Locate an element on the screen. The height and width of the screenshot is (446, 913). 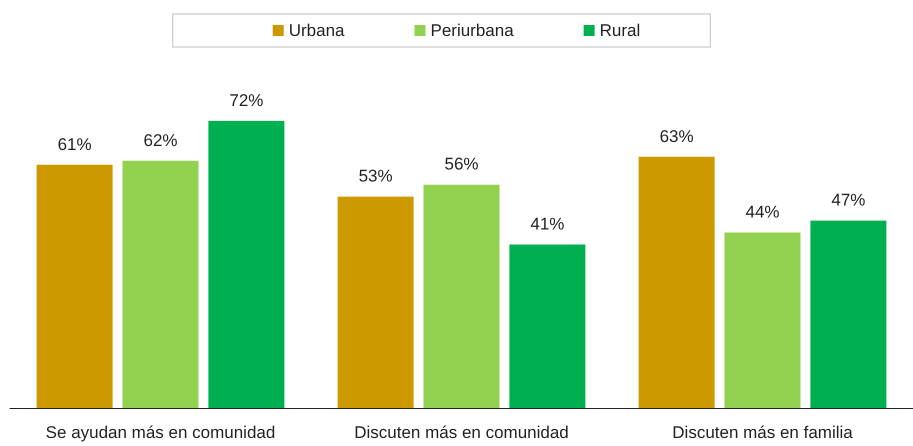
x-tick-label: Discuten más en comunidad is located at coordinates (461, 432).